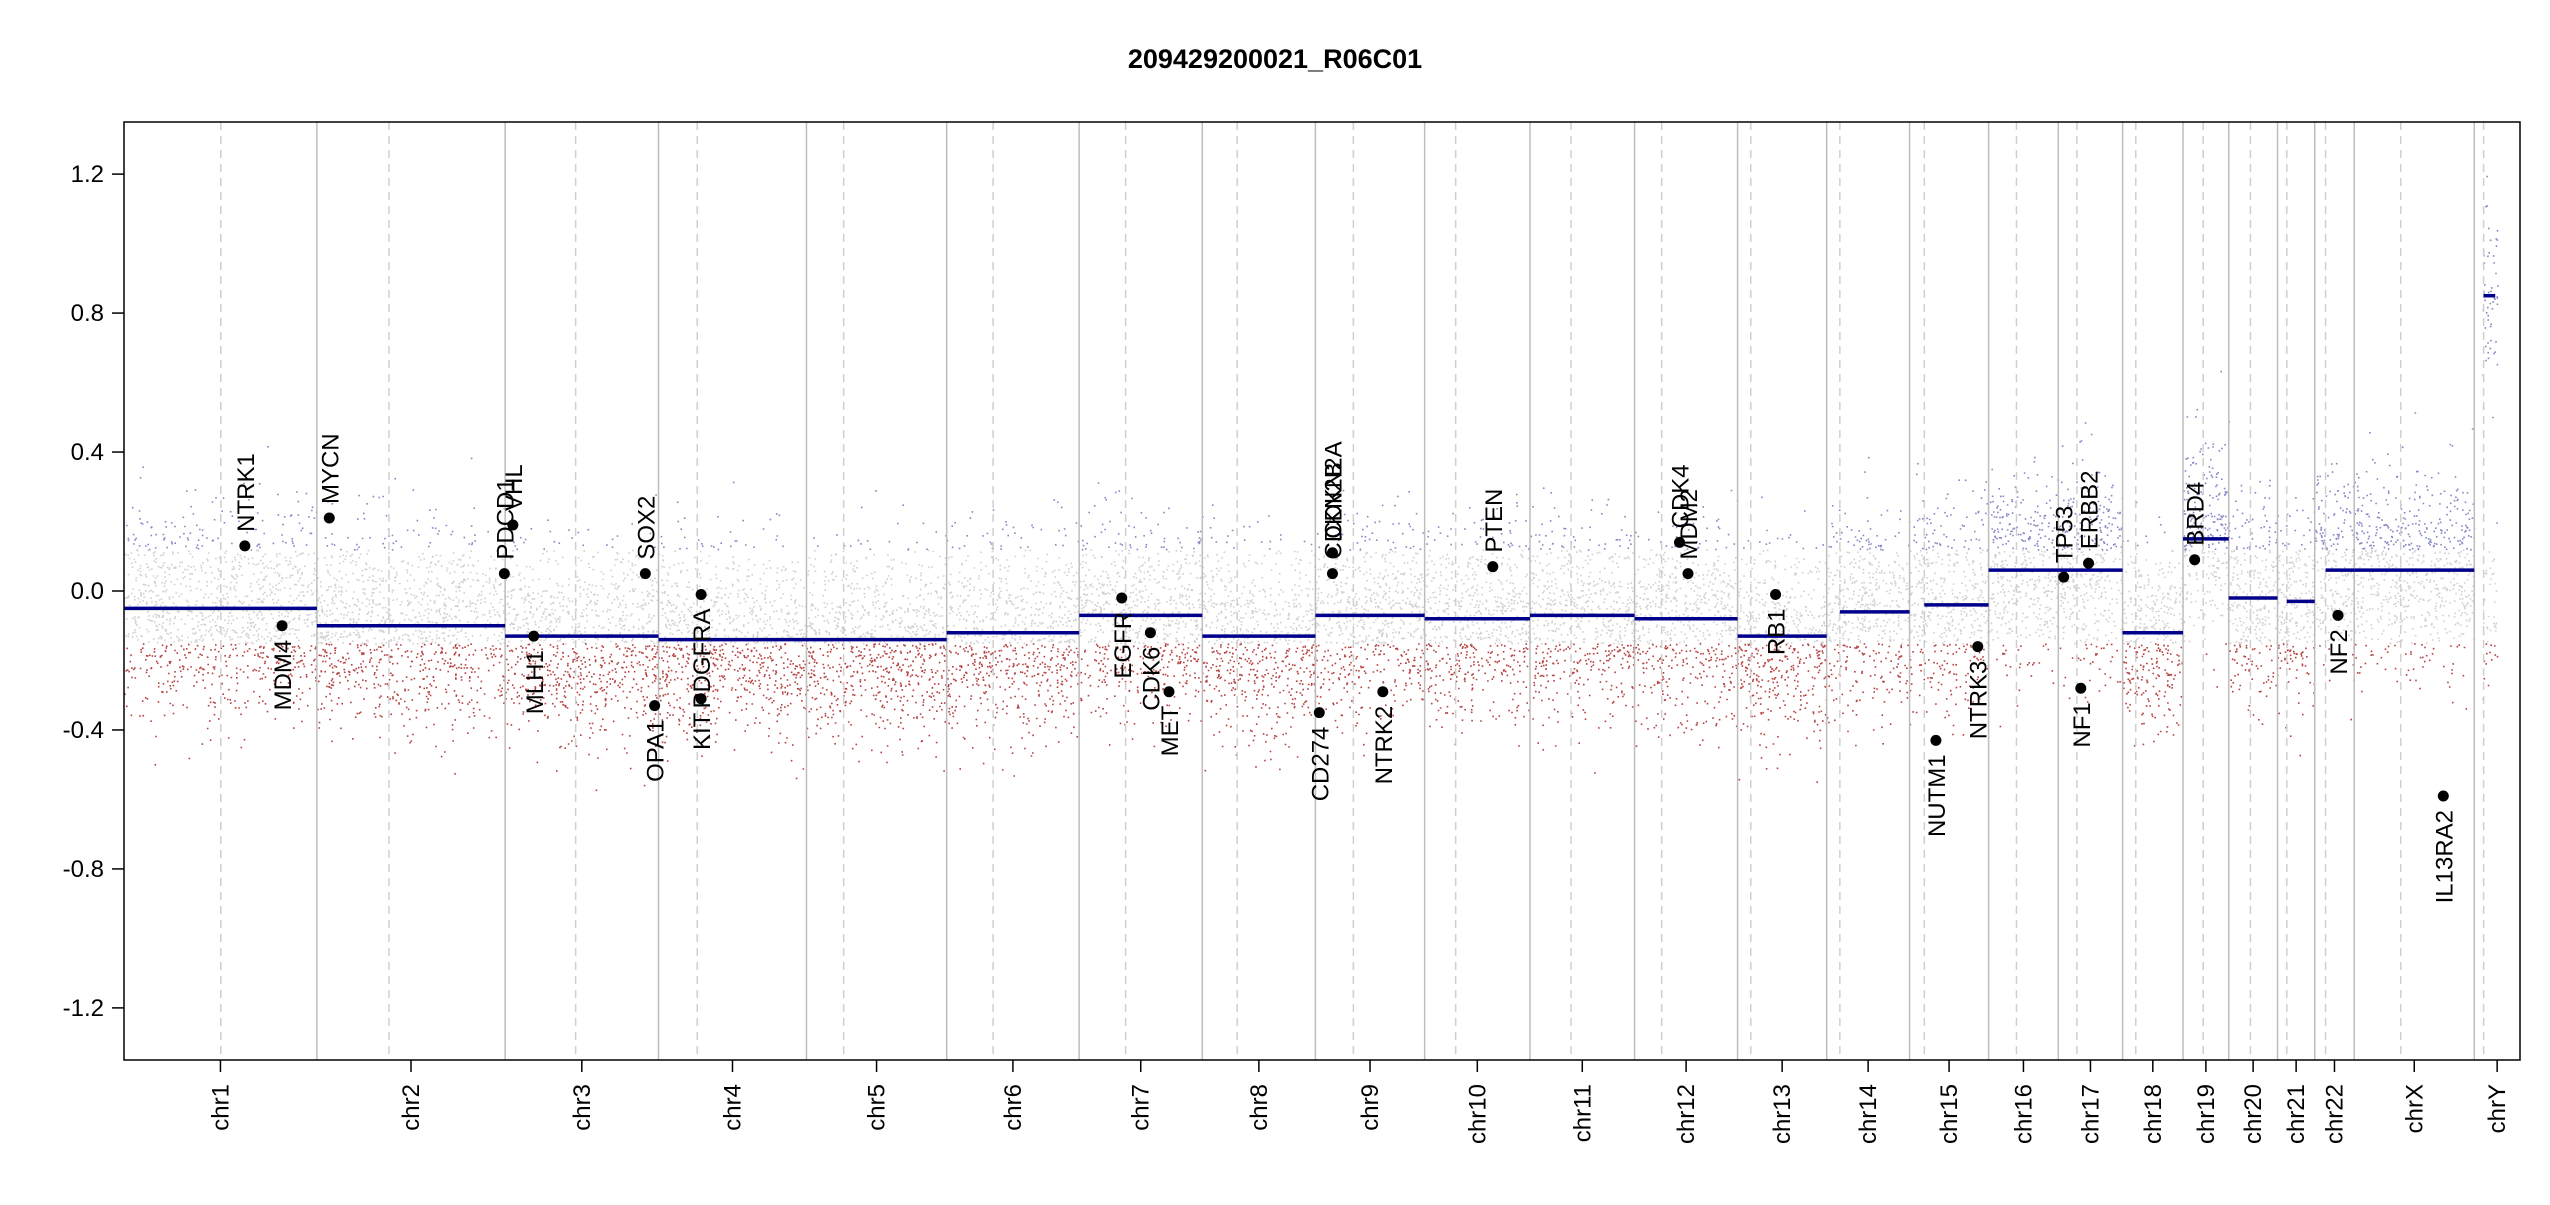  Describe the element at coordinates (246, 492) in the screenshot. I see `gene-label-ntrk1: NTRK1` at that location.